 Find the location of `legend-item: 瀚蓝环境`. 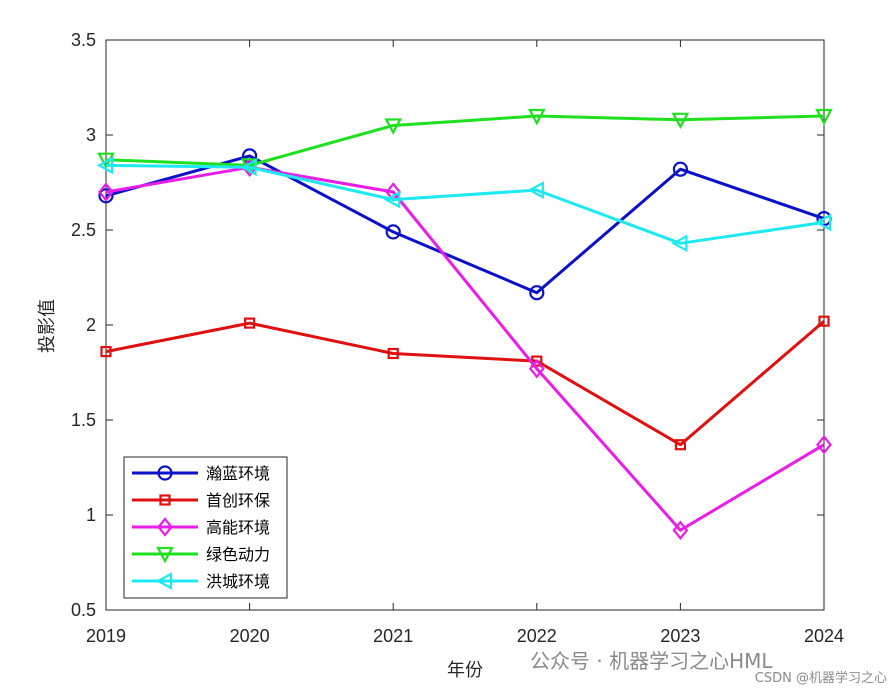

legend-item: 瀚蓝环境 is located at coordinates (201, 473).